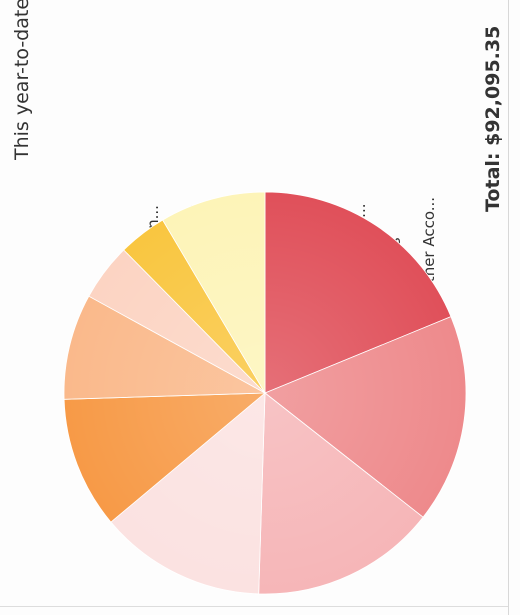 This screenshot has height=615, width=520. What do you see at coordinates (254, 606) in the screenshot?
I see `frame-border-bottom` at bounding box center [254, 606].